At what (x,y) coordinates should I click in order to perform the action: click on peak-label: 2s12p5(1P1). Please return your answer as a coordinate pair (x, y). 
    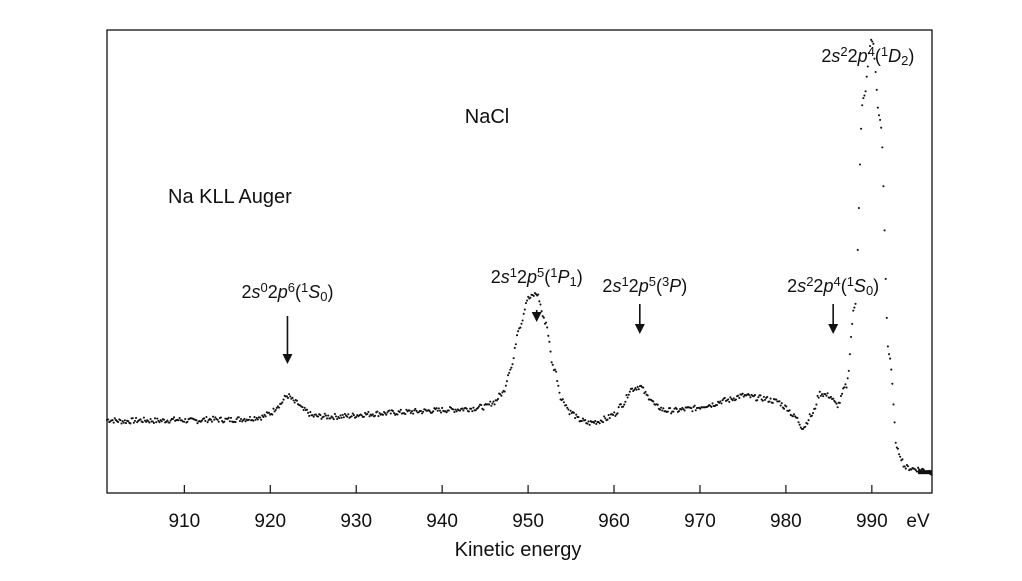
    Looking at the image, I should click on (537, 277).